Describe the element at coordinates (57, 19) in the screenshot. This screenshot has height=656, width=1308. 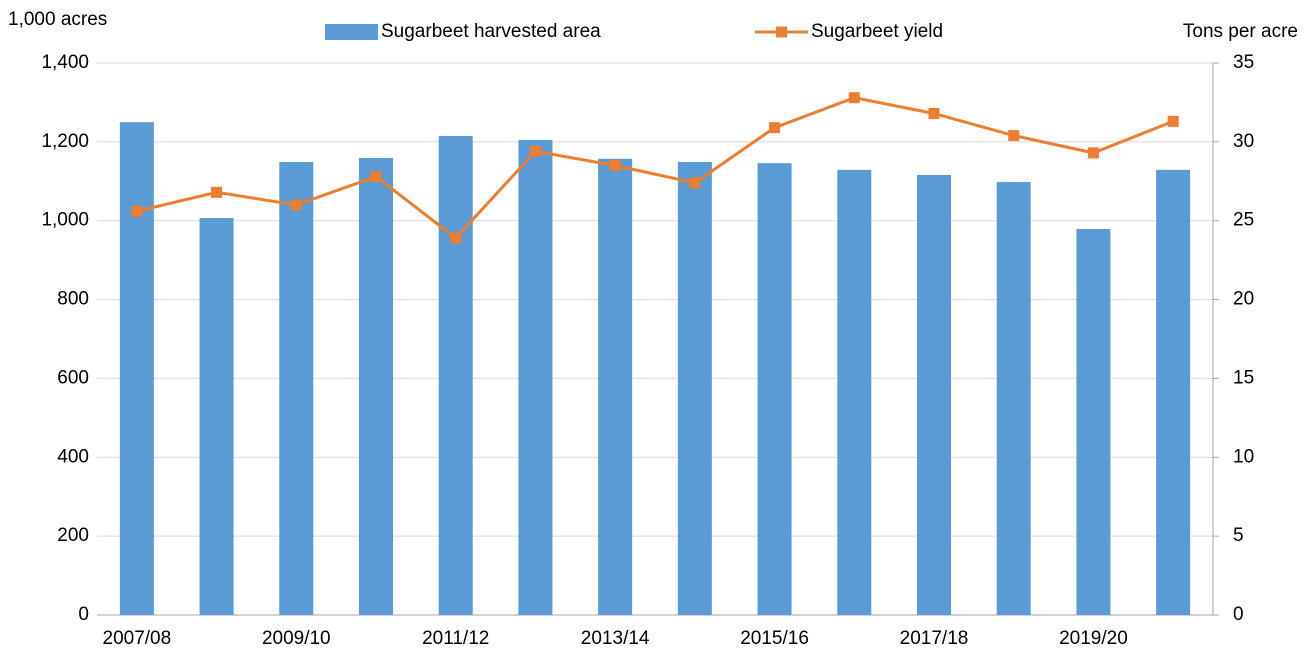
I see `y-axis-title: 1,000 acres` at that location.